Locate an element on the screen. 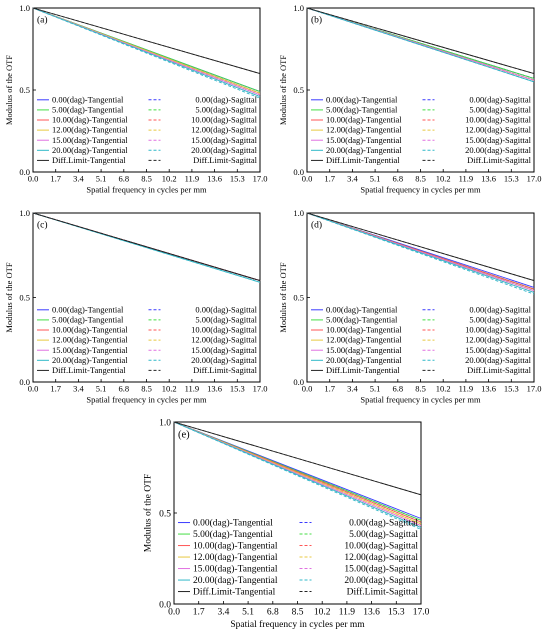 Image resolution: width=550 pixels, height=633 pixels. panel-label: (d) is located at coordinates (316, 225).